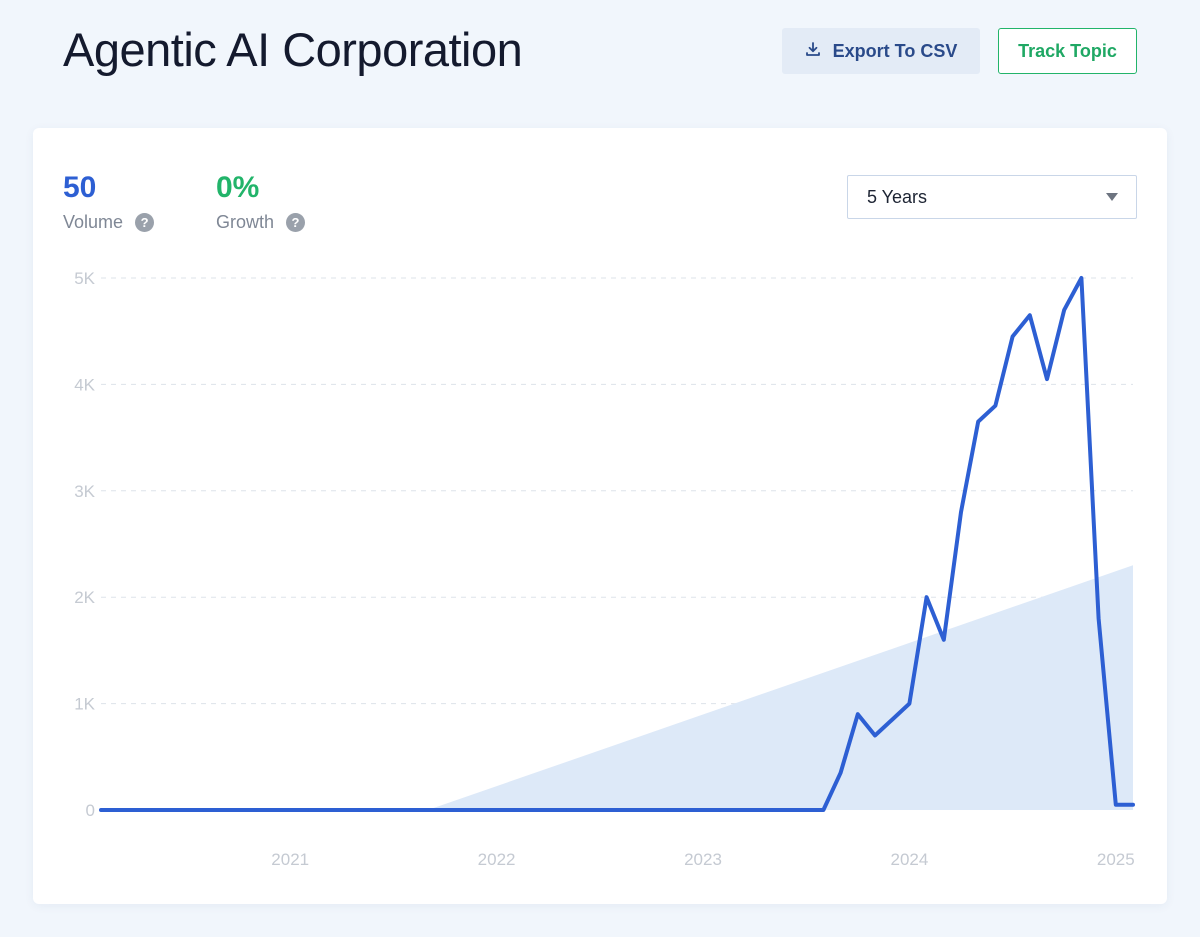 Image resolution: width=1200 pixels, height=937 pixels. What do you see at coordinates (703, 859) in the screenshot?
I see `x-tick-label: 2023` at bounding box center [703, 859].